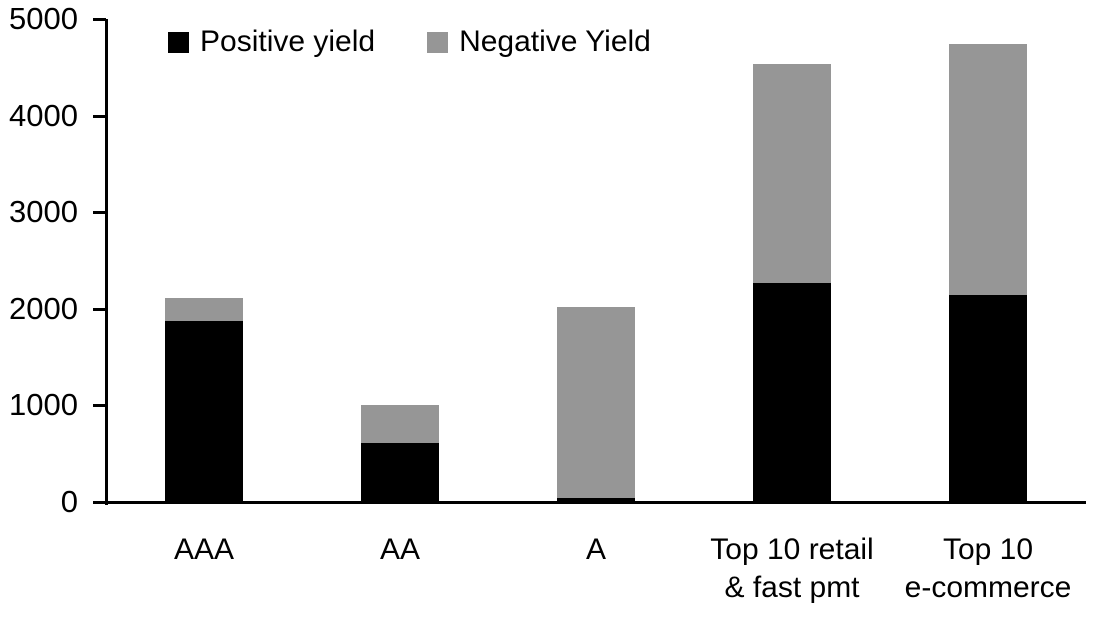 This screenshot has width=1102, height=618. What do you see at coordinates (792, 549) in the screenshot?
I see `x-category-label-line: Top 10 retail` at bounding box center [792, 549].